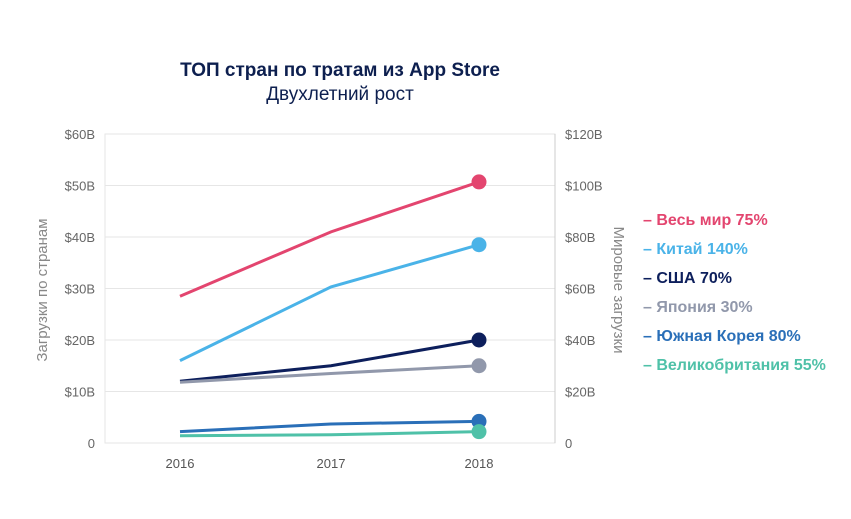 This screenshot has height=519, width=851. Describe the element at coordinates (584, 186) in the screenshot. I see `y-right-tick-label: $100B` at that location.